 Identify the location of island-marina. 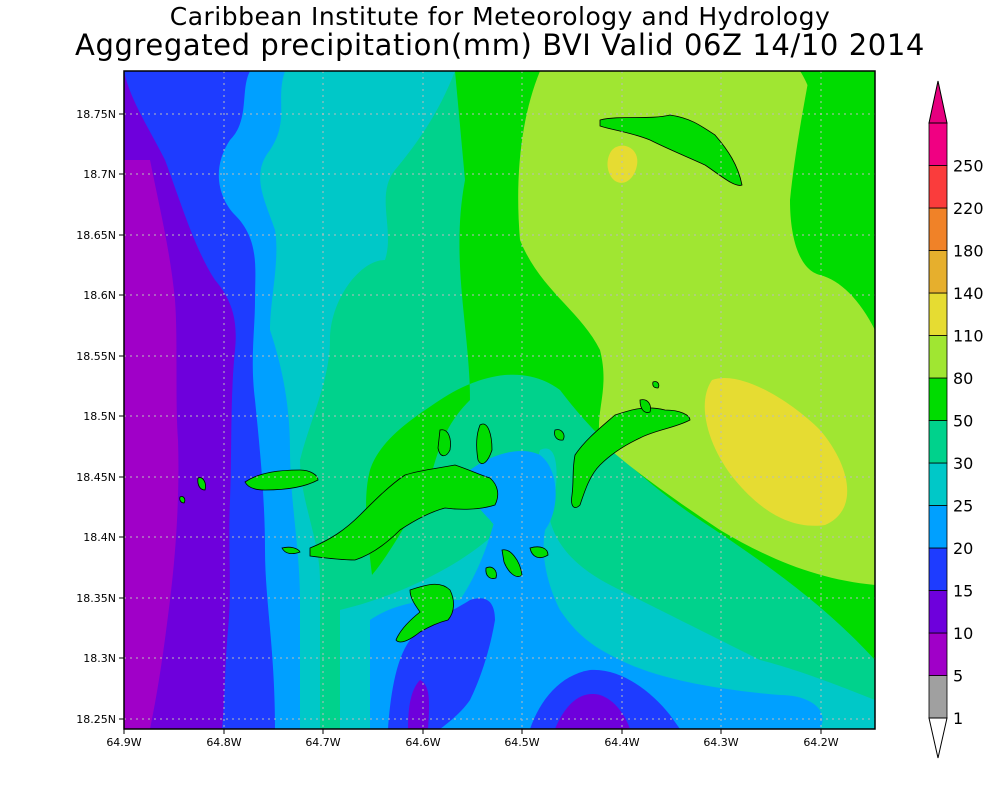
(559, 435).